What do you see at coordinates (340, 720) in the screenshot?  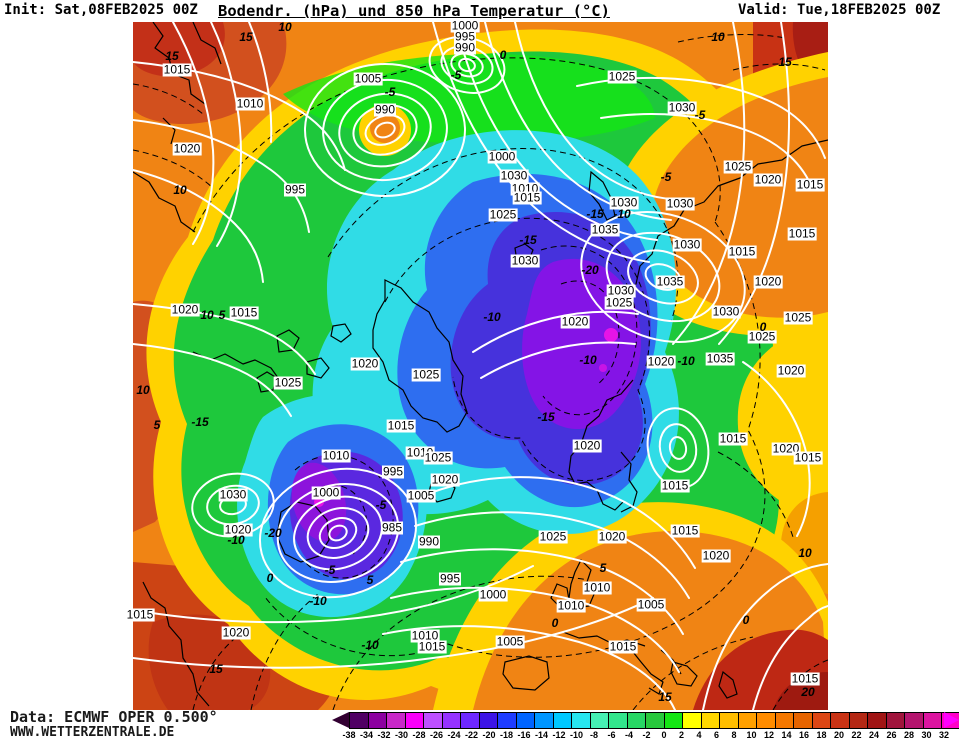 I see `colorbar-left-arrow-icon` at bounding box center [340, 720].